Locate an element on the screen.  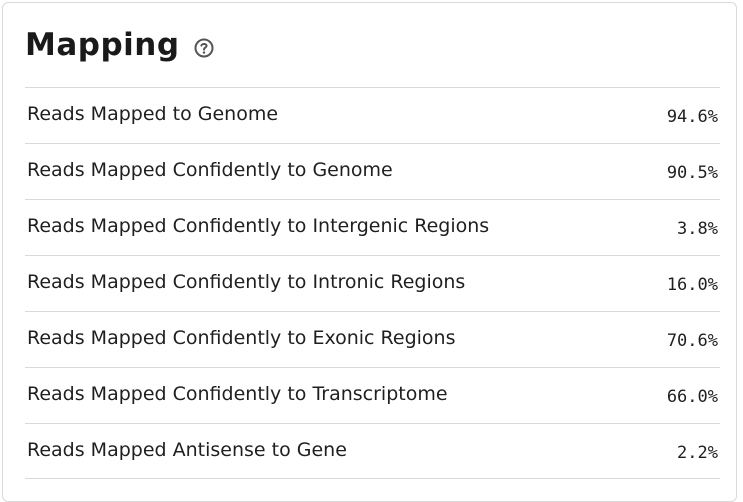
metric-value: 70.6% is located at coordinates (692, 341).